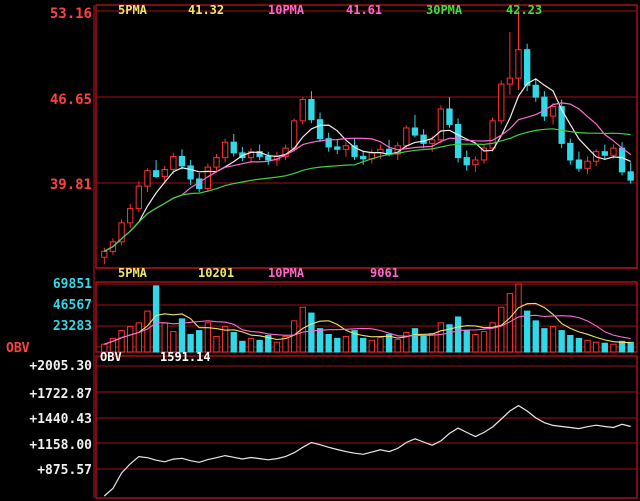  I want to click on obv-tick-3: +1440.43, so click(60, 419).